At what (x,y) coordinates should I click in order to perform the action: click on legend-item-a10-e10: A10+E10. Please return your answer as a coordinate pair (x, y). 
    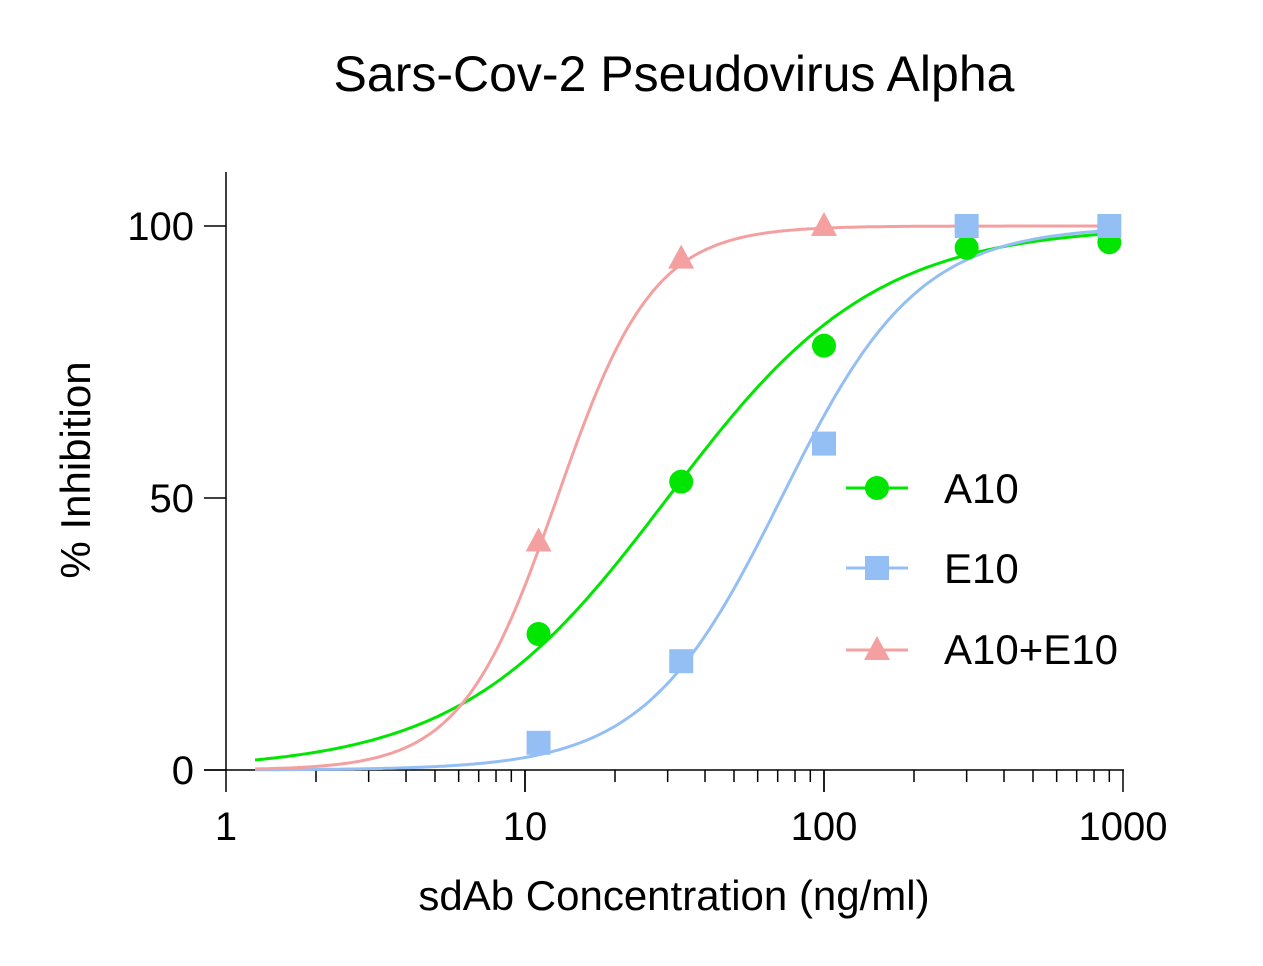
    Looking at the image, I should click on (982, 649).